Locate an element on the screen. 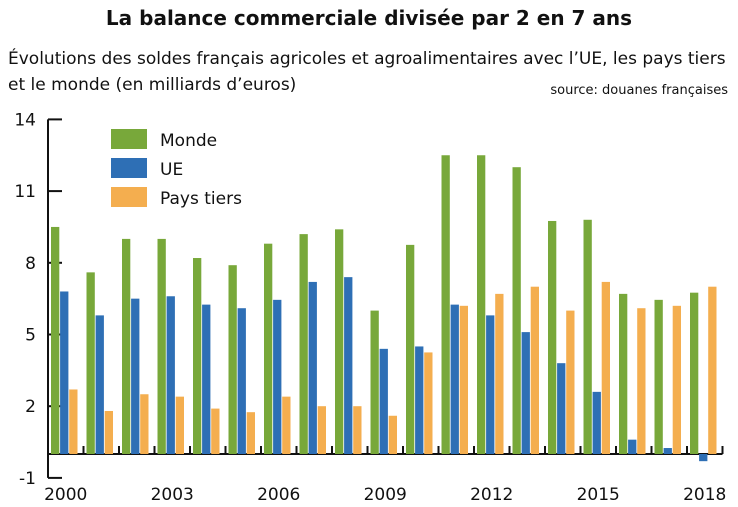 The height and width of the screenshot is (507, 738). legend-label: Pays tiers is located at coordinates (201, 199).